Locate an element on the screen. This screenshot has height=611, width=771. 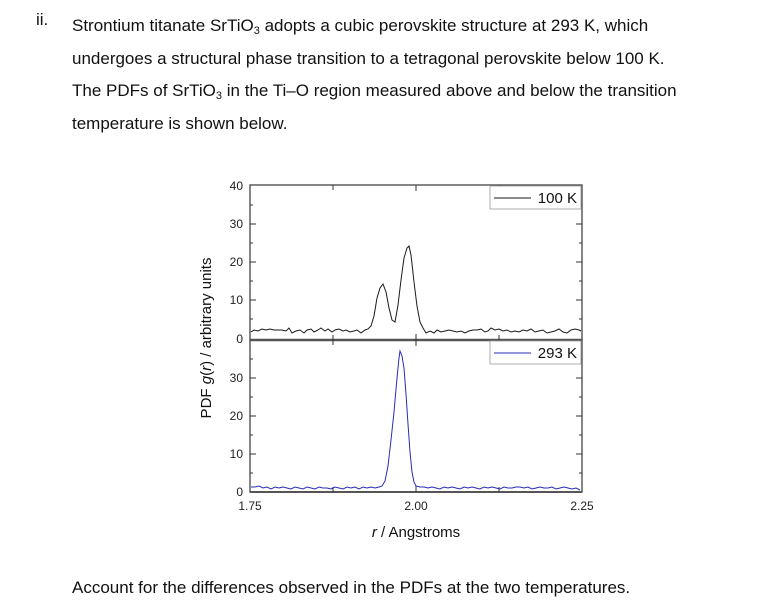
svg-text: 2.25 is located at coordinates (582, 506).